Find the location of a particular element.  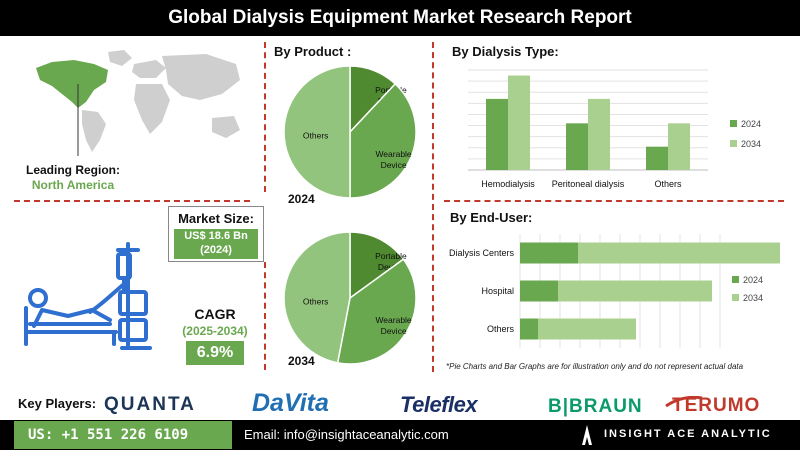

category-label: Hemodialysis is located at coordinates (508, 184).